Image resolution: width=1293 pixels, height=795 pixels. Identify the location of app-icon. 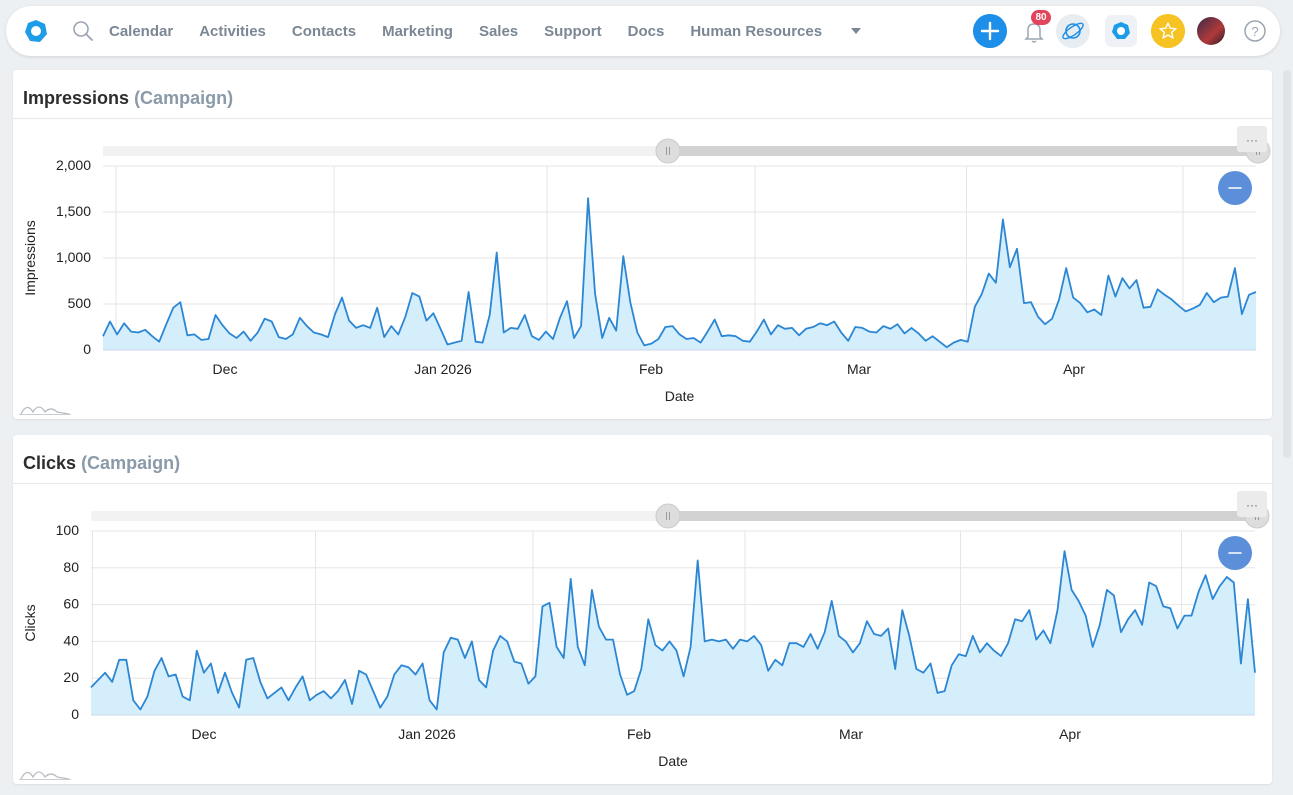
(1121, 30).